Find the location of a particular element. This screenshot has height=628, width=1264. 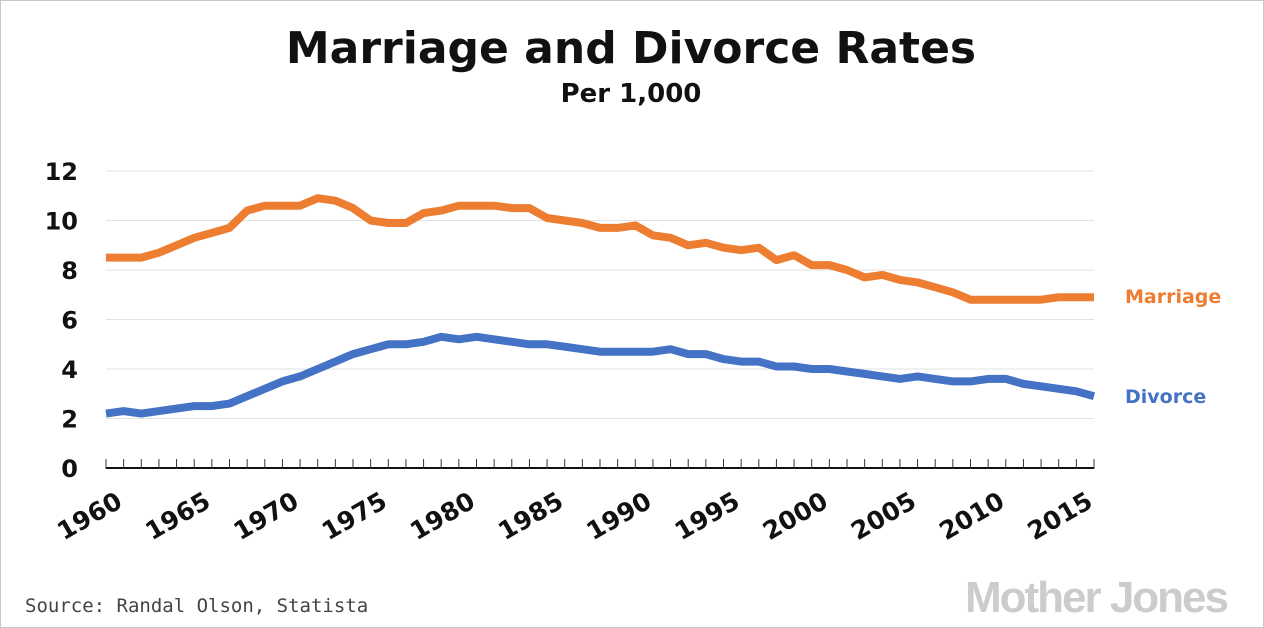

x-tick-label: 1990 is located at coordinates (619, 516).